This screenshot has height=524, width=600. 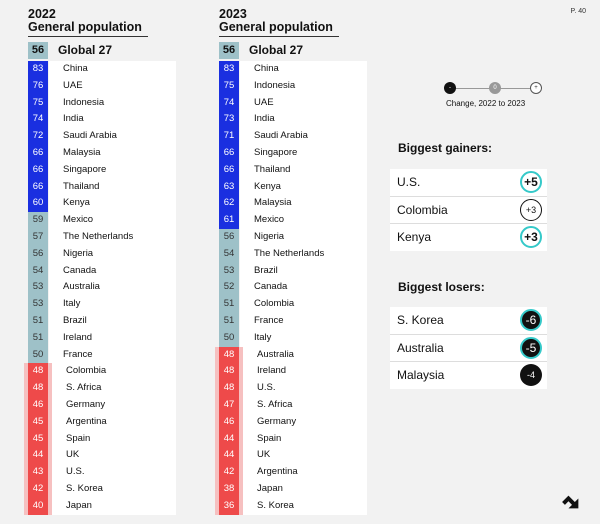 I want to click on country-row: 53 Brazil, so click(x=293, y=271).